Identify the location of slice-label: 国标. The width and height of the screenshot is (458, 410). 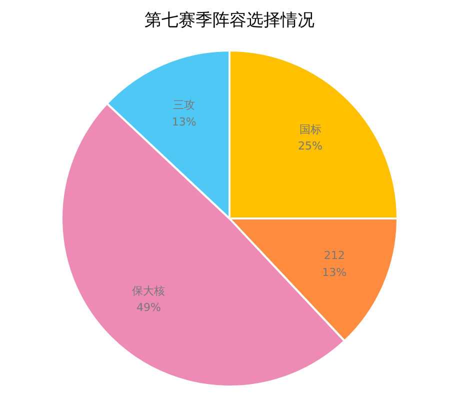
(310, 129).